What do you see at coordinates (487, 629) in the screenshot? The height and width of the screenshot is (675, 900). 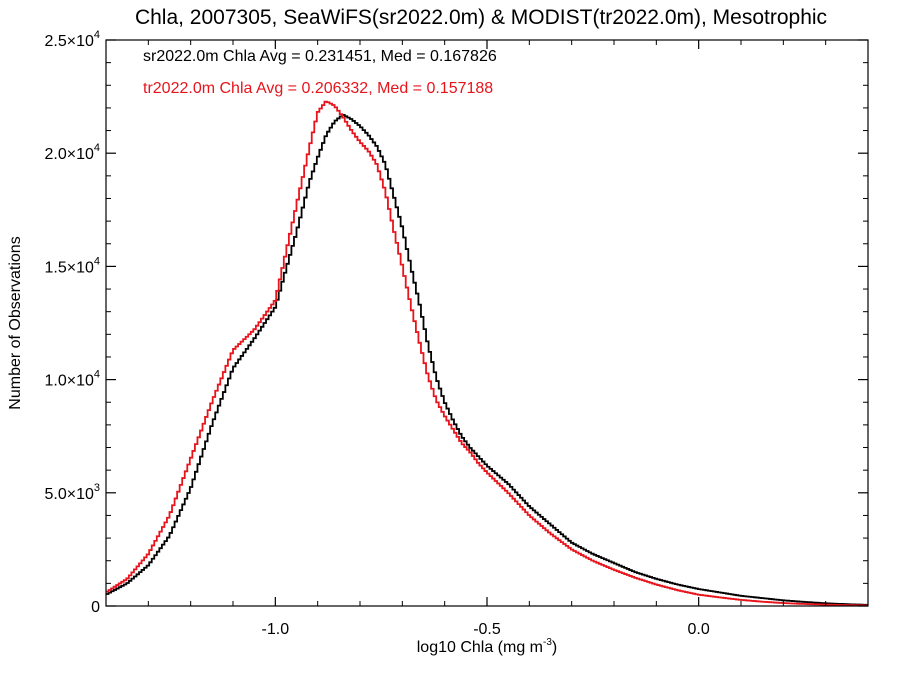 I see `x-tick-label: -0.5` at bounding box center [487, 629].